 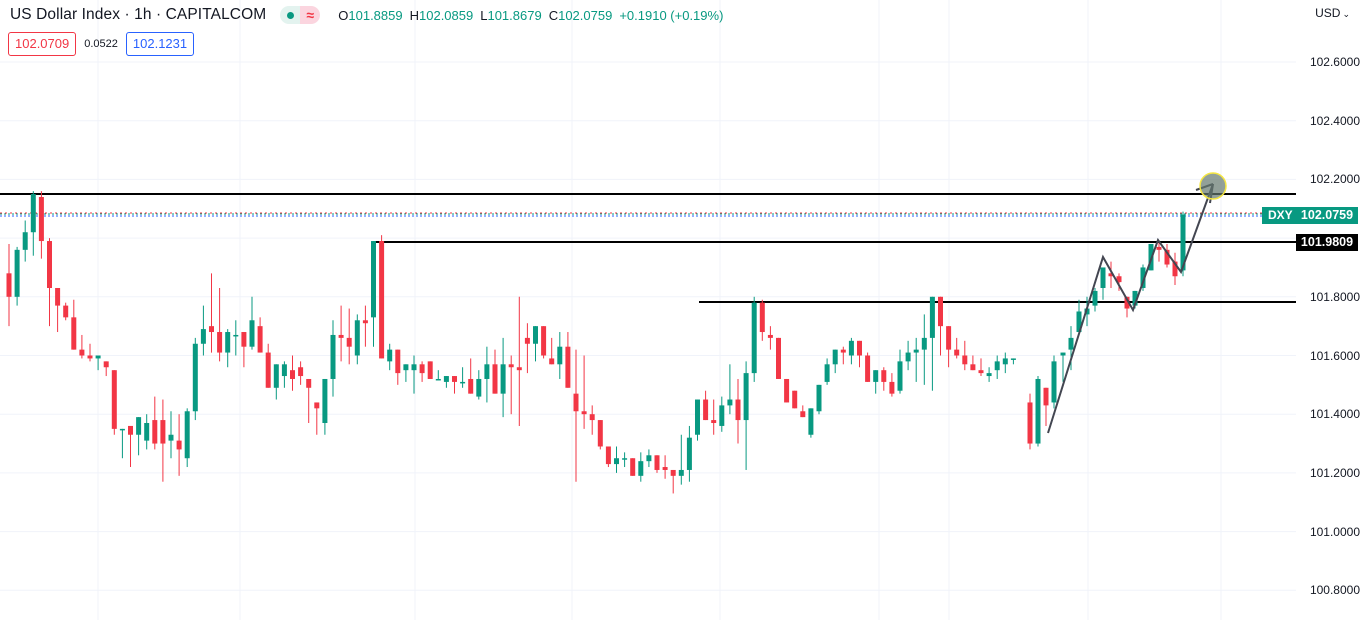 What do you see at coordinates (446, 15) in the screenshot?
I see `high-value: 102.0859` at bounding box center [446, 15].